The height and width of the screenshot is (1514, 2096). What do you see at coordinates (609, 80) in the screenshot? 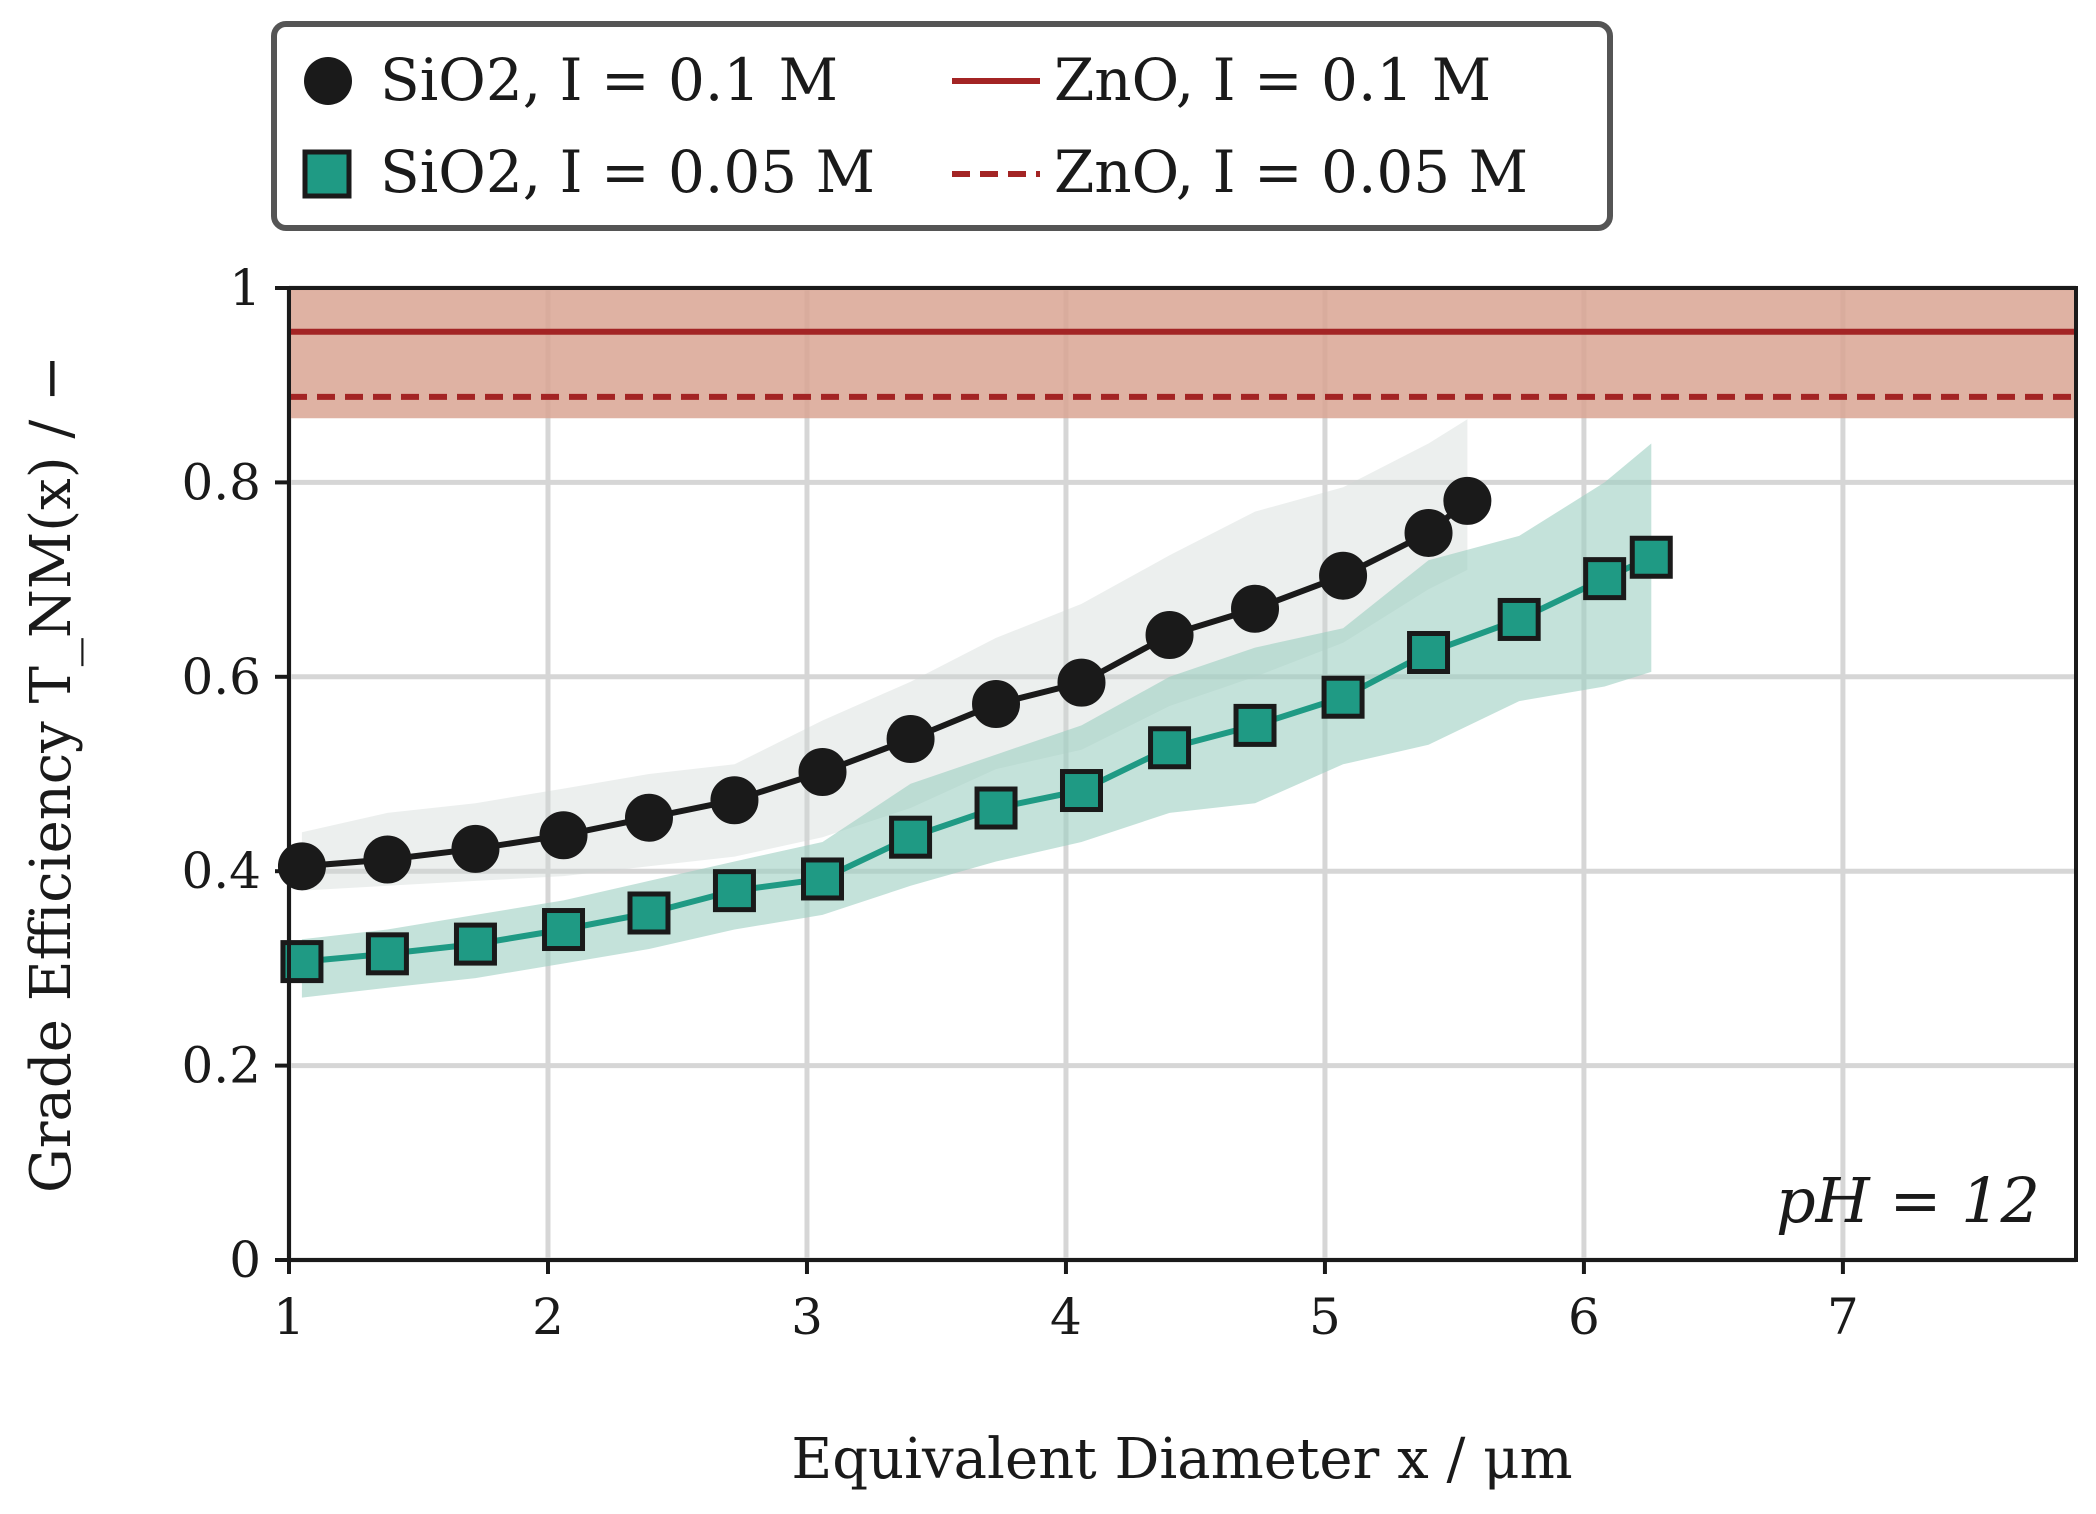
I see `legend-label-sio2-01: SiO2, I = 0.1 M` at bounding box center [609, 80].